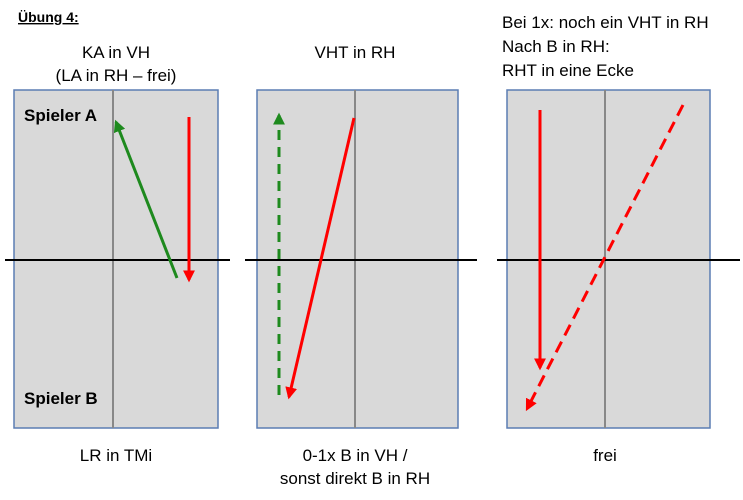 The height and width of the screenshot is (500, 743). I want to click on title: Übung 4:, so click(48, 17).